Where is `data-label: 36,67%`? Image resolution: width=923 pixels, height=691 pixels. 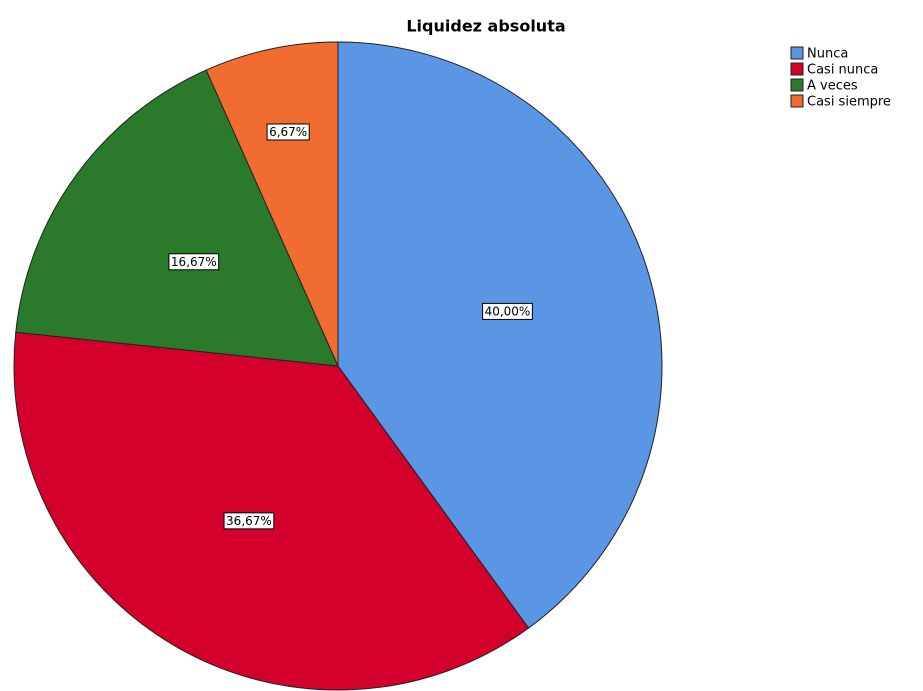
data-label: 36,67% is located at coordinates (249, 521).